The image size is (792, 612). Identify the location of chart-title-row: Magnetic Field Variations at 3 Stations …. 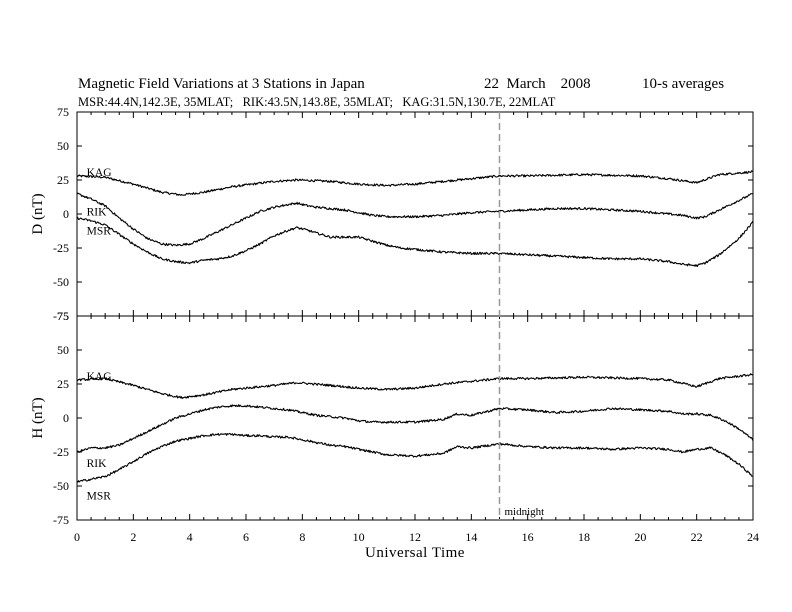
(401, 84).